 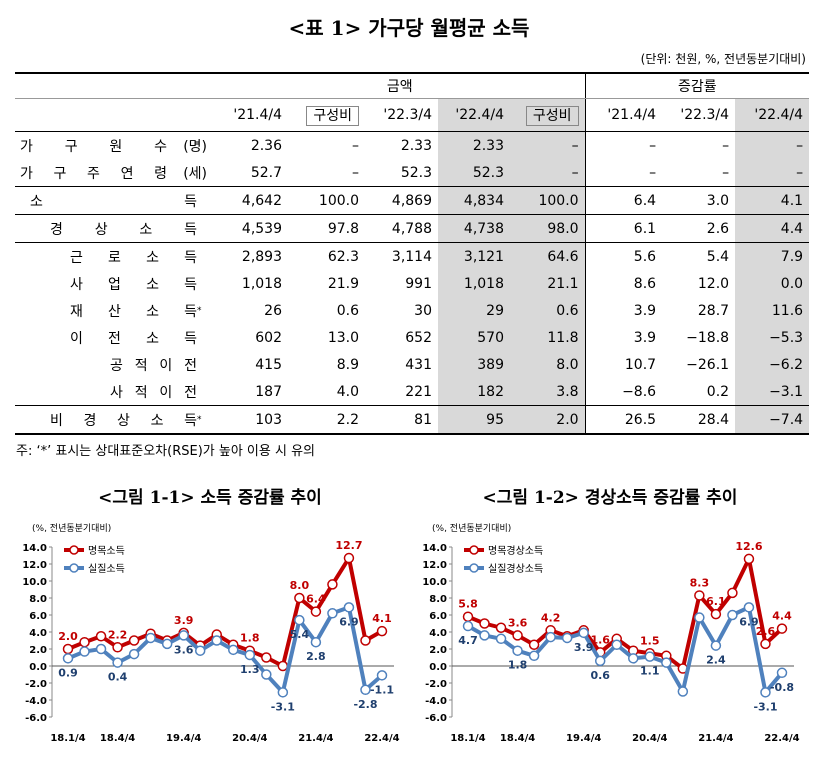 I want to click on table-cell: 5.4, so click(x=718, y=256).